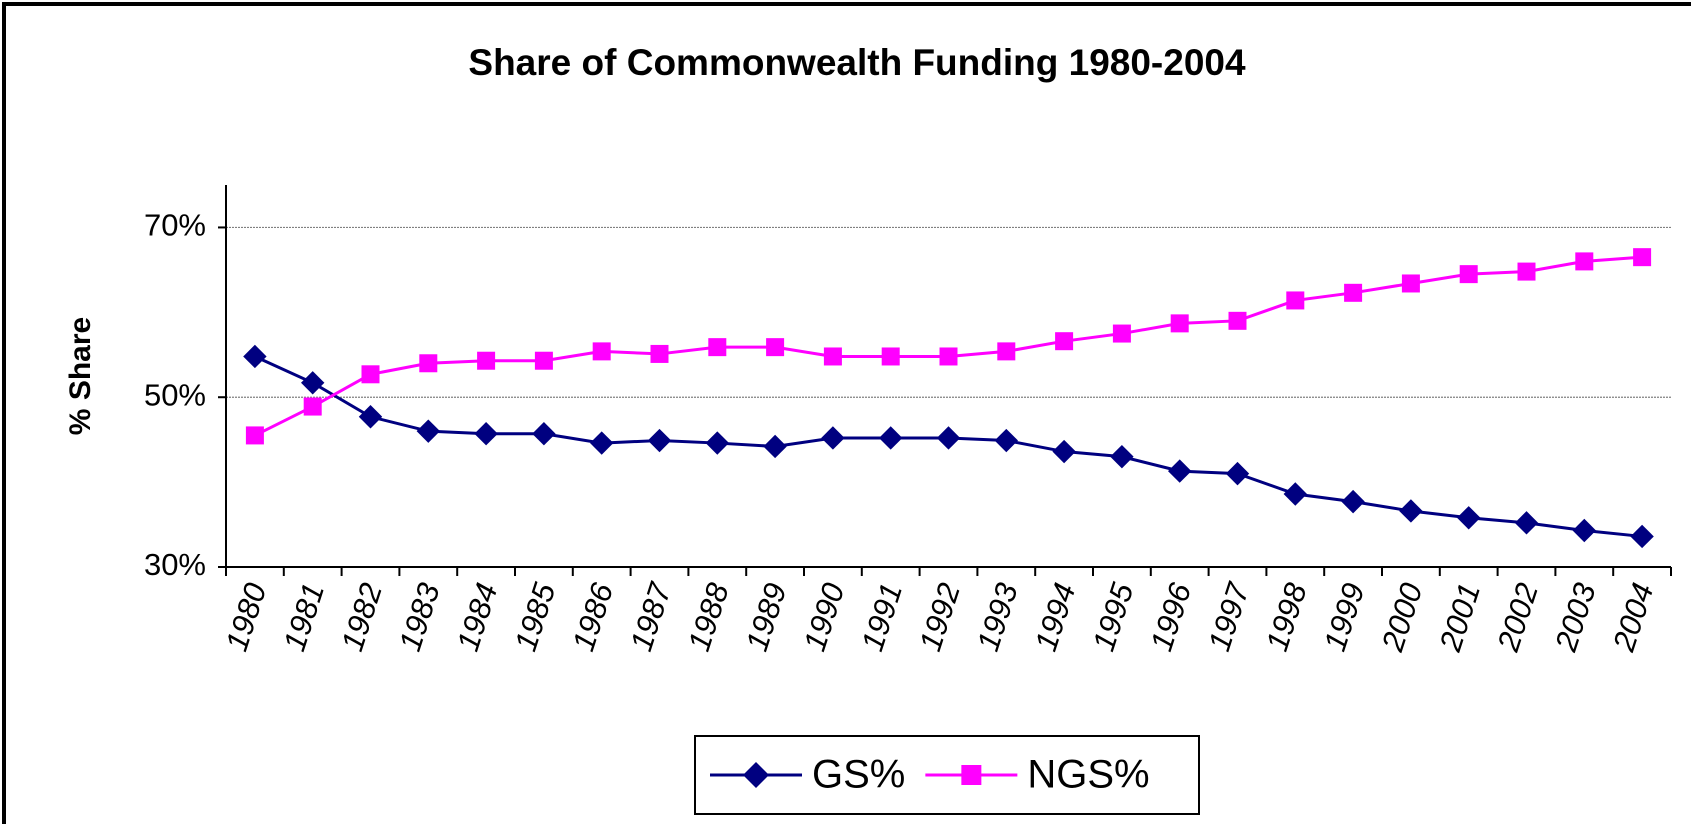  What do you see at coordinates (1088, 775) in the screenshot?
I see `legend-label: NGS%` at bounding box center [1088, 775].